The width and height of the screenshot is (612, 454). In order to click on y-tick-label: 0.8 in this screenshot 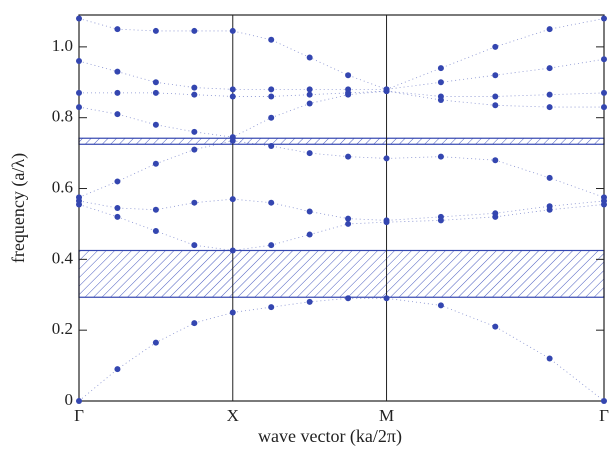, I will do `click(62, 116)`.